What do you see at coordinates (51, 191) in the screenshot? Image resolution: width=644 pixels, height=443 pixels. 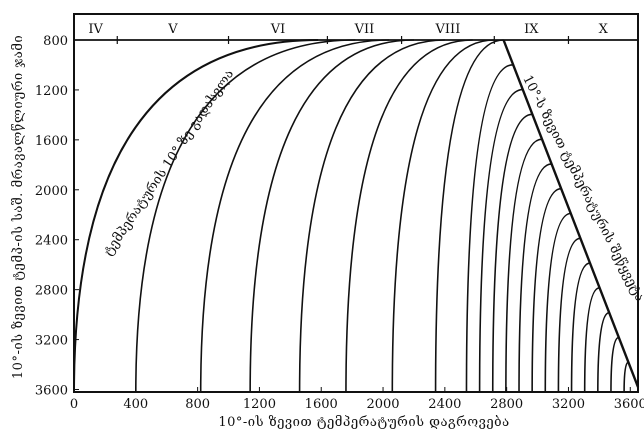 I see `y-tick-label: 2000` at bounding box center [51, 191].